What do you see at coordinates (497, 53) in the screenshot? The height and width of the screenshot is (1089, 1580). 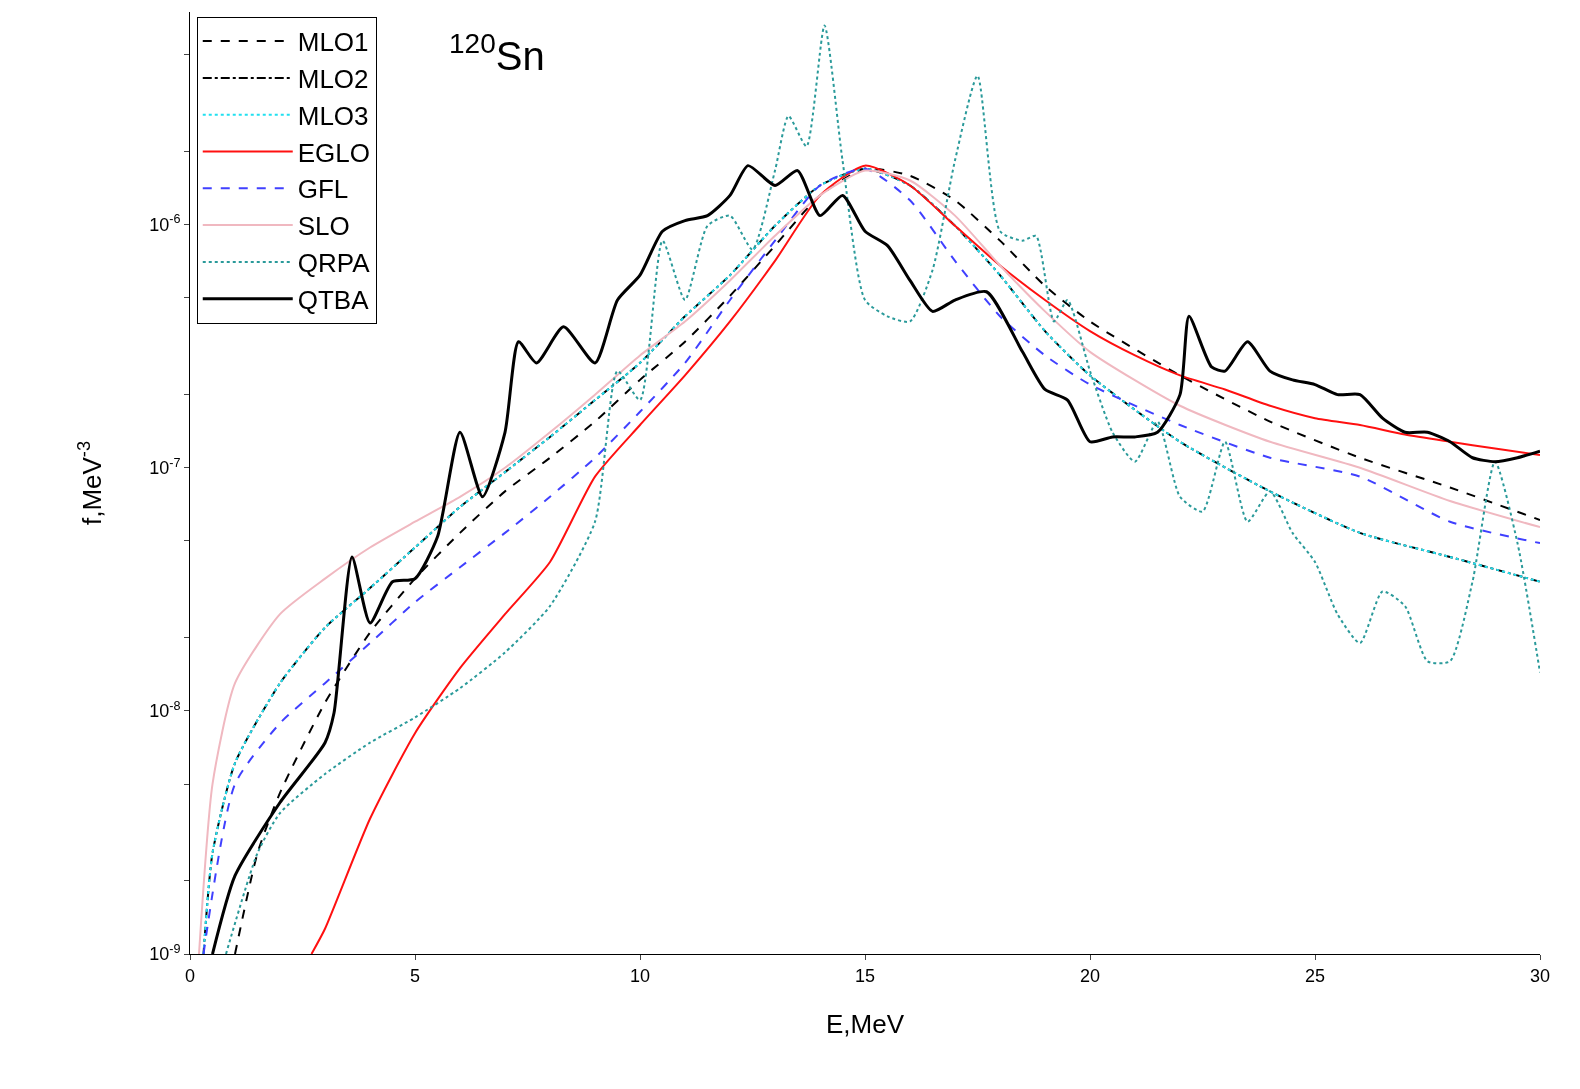 I see `text: $^{120}$Sn` at bounding box center [497, 53].